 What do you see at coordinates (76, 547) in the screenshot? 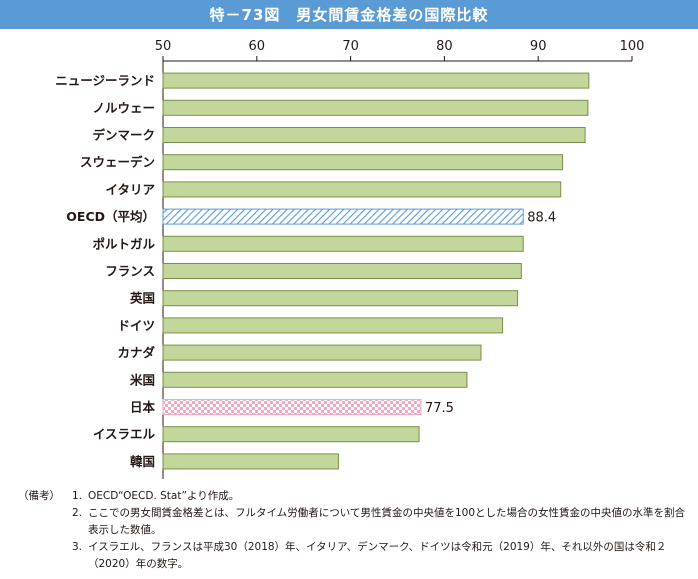
I see `note-number: 3.` at bounding box center [76, 547].